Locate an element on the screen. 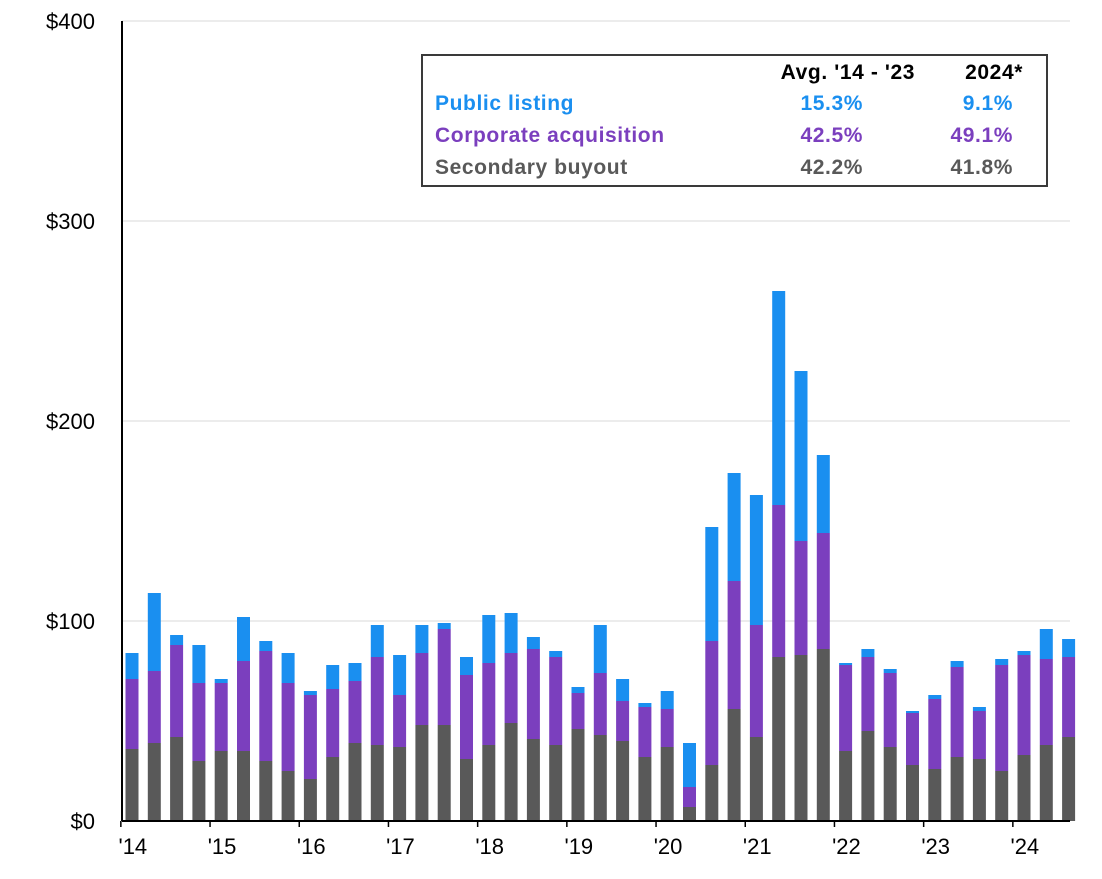 This screenshot has height=879, width=1102. x-tick-label: '18 is located at coordinates (489, 846).